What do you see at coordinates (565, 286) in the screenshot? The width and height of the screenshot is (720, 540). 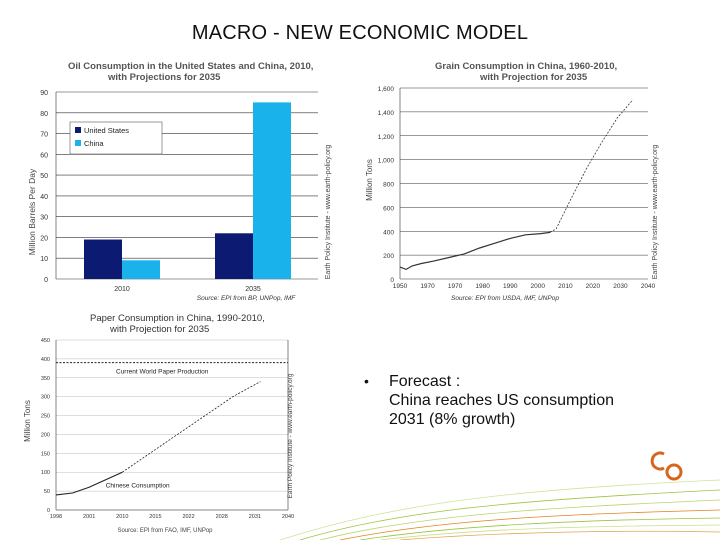 I see `grain-x-tick-label: 2010` at bounding box center [565, 286].